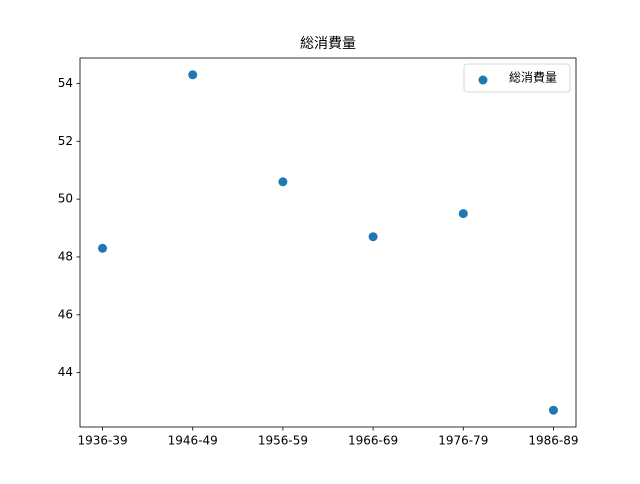 This screenshot has width=640, height=484. What do you see at coordinates (483, 80) in the screenshot?
I see `legend-marker` at bounding box center [483, 80].